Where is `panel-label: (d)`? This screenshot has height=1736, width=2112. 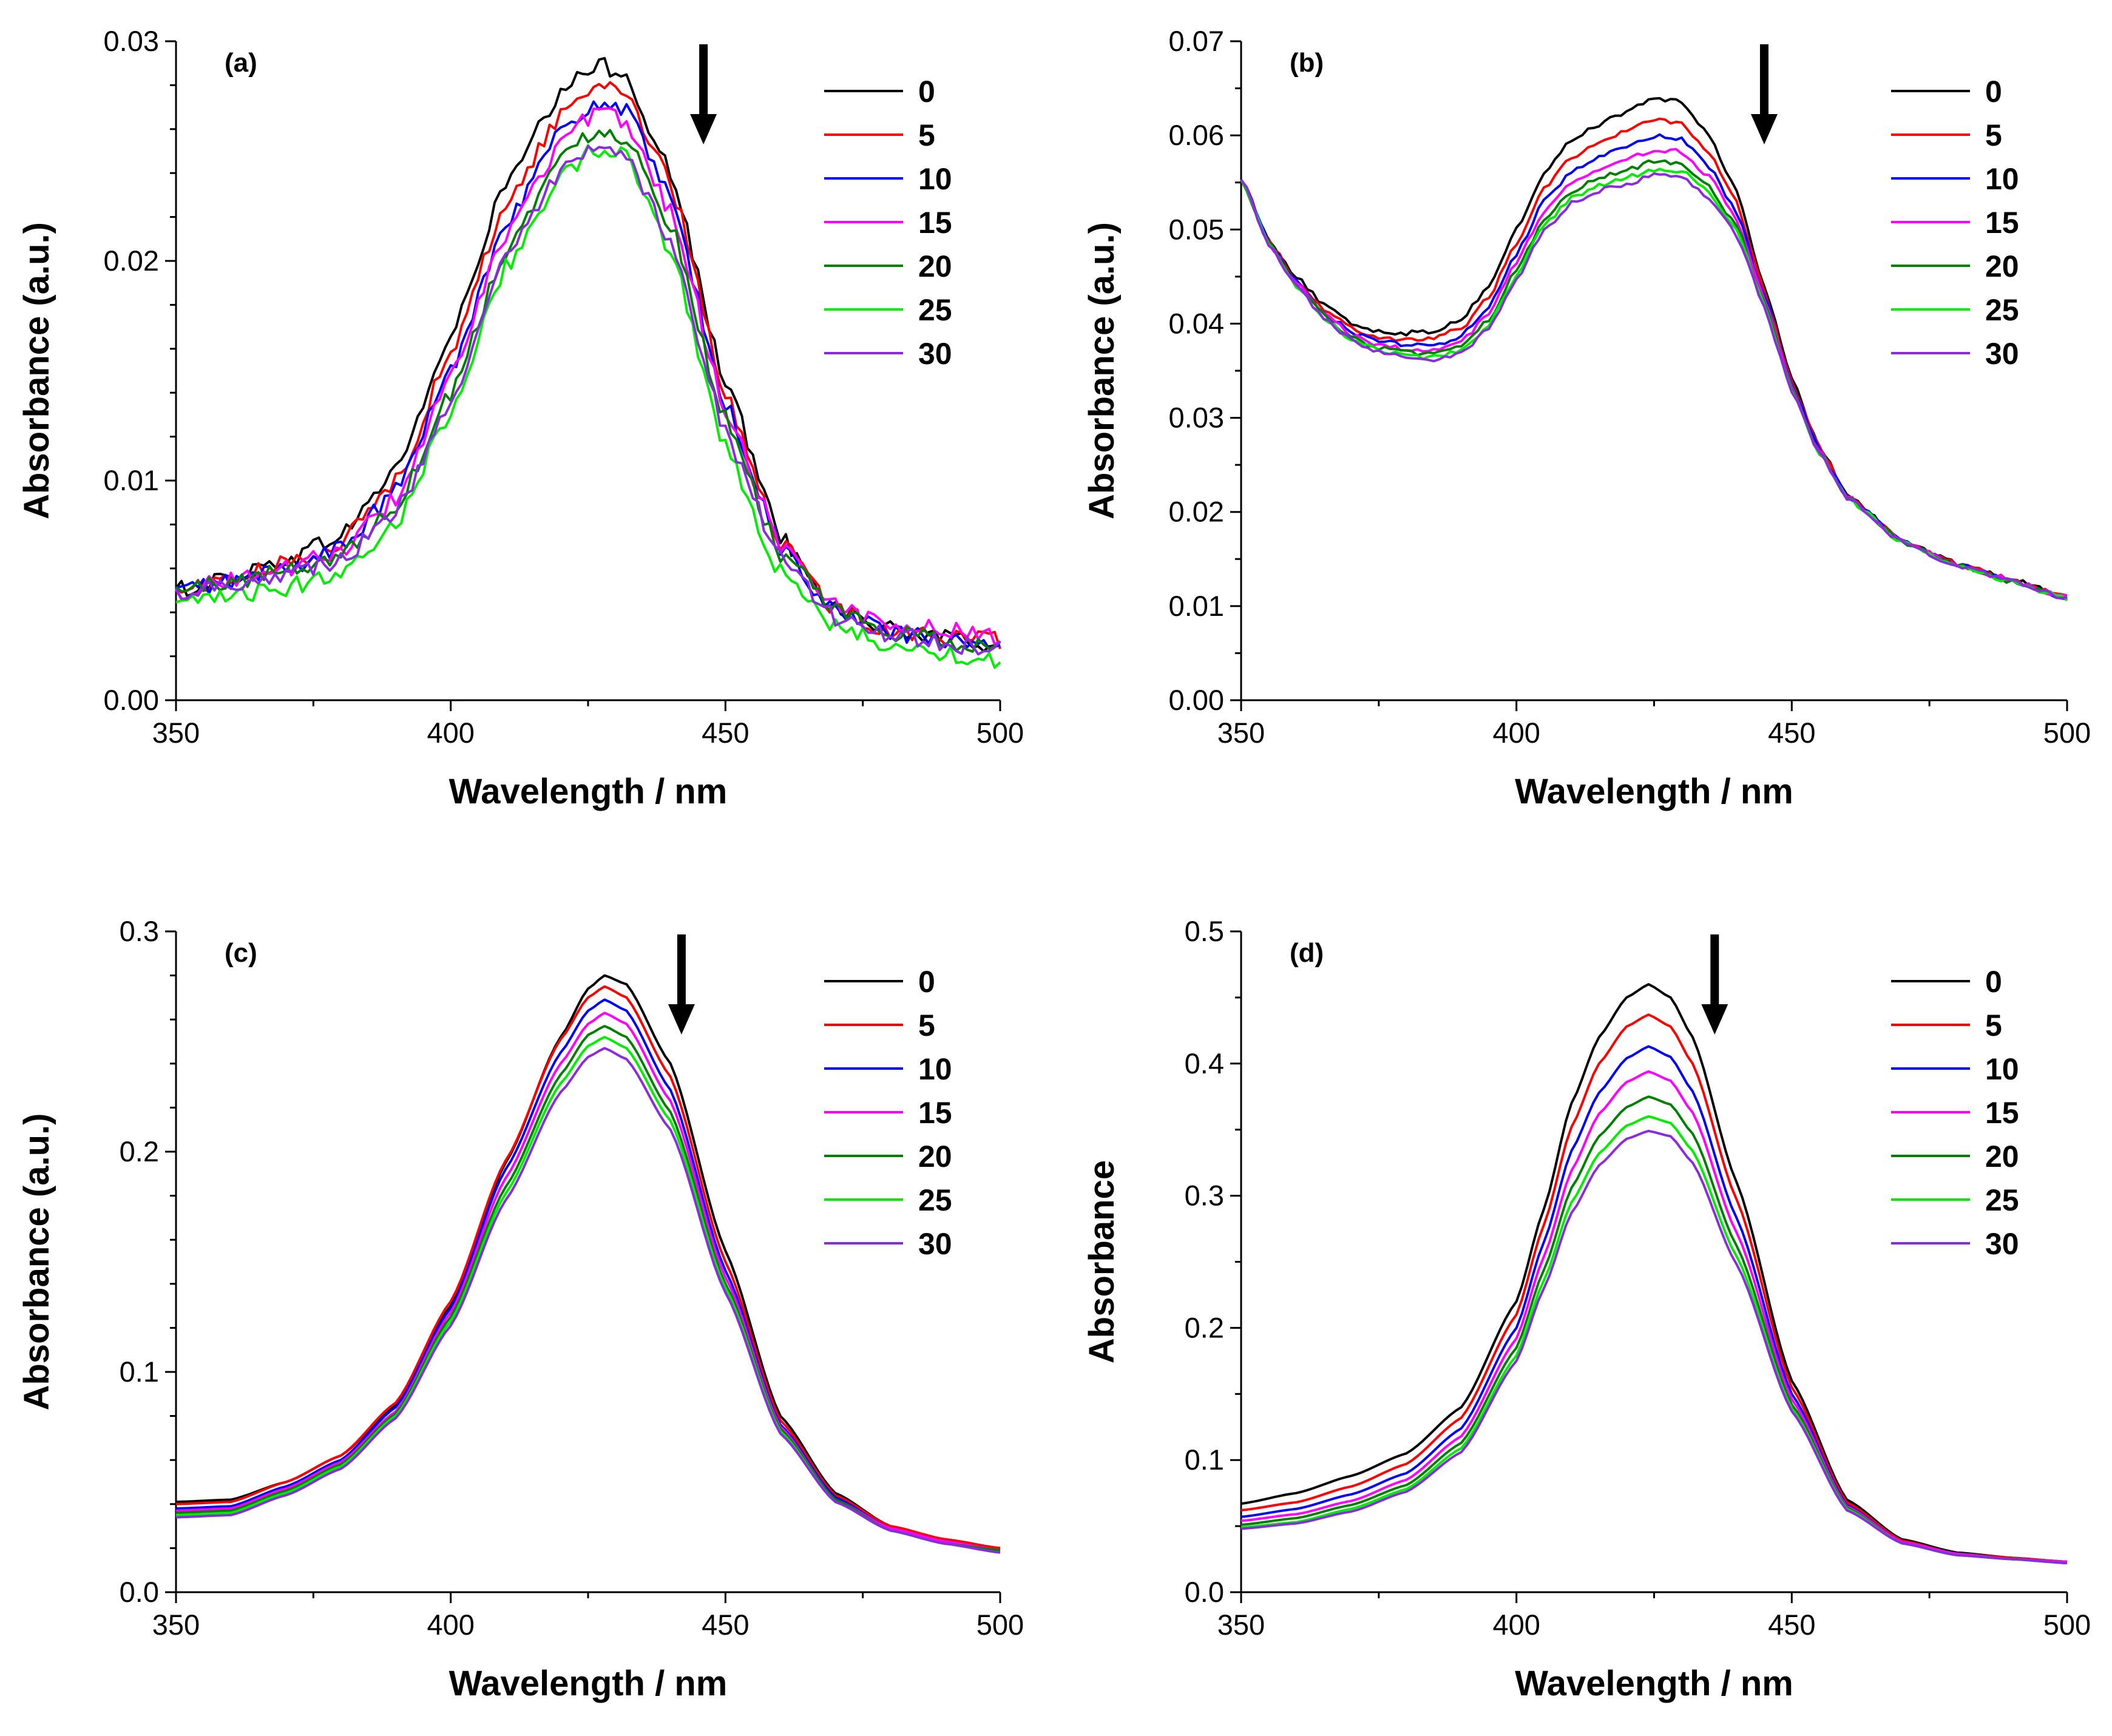
panel-label: (d) is located at coordinates (1307, 953).